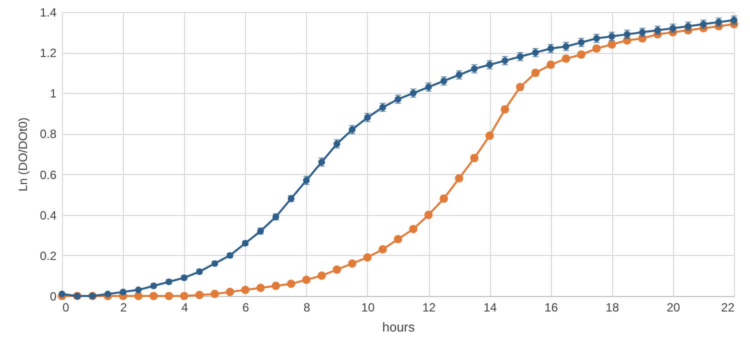 The height and width of the screenshot is (354, 750). Describe the element at coordinates (728, 307) in the screenshot. I see `x-tick-label: 22` at that location.